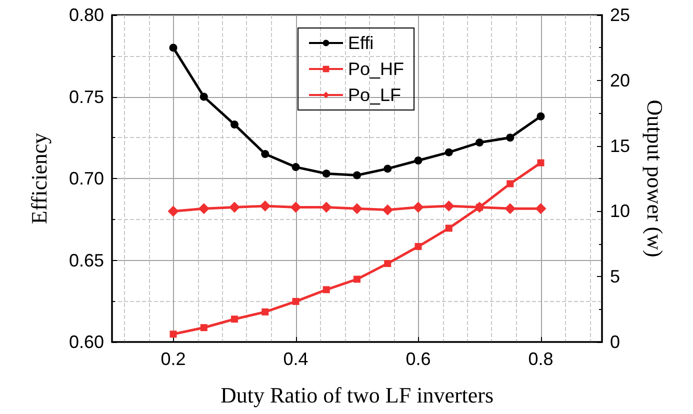 The height and width of the screenshot is (414, 693). I want to click on x-axis-title: Duty Ratio of two LF inverters, so click(357, 395).